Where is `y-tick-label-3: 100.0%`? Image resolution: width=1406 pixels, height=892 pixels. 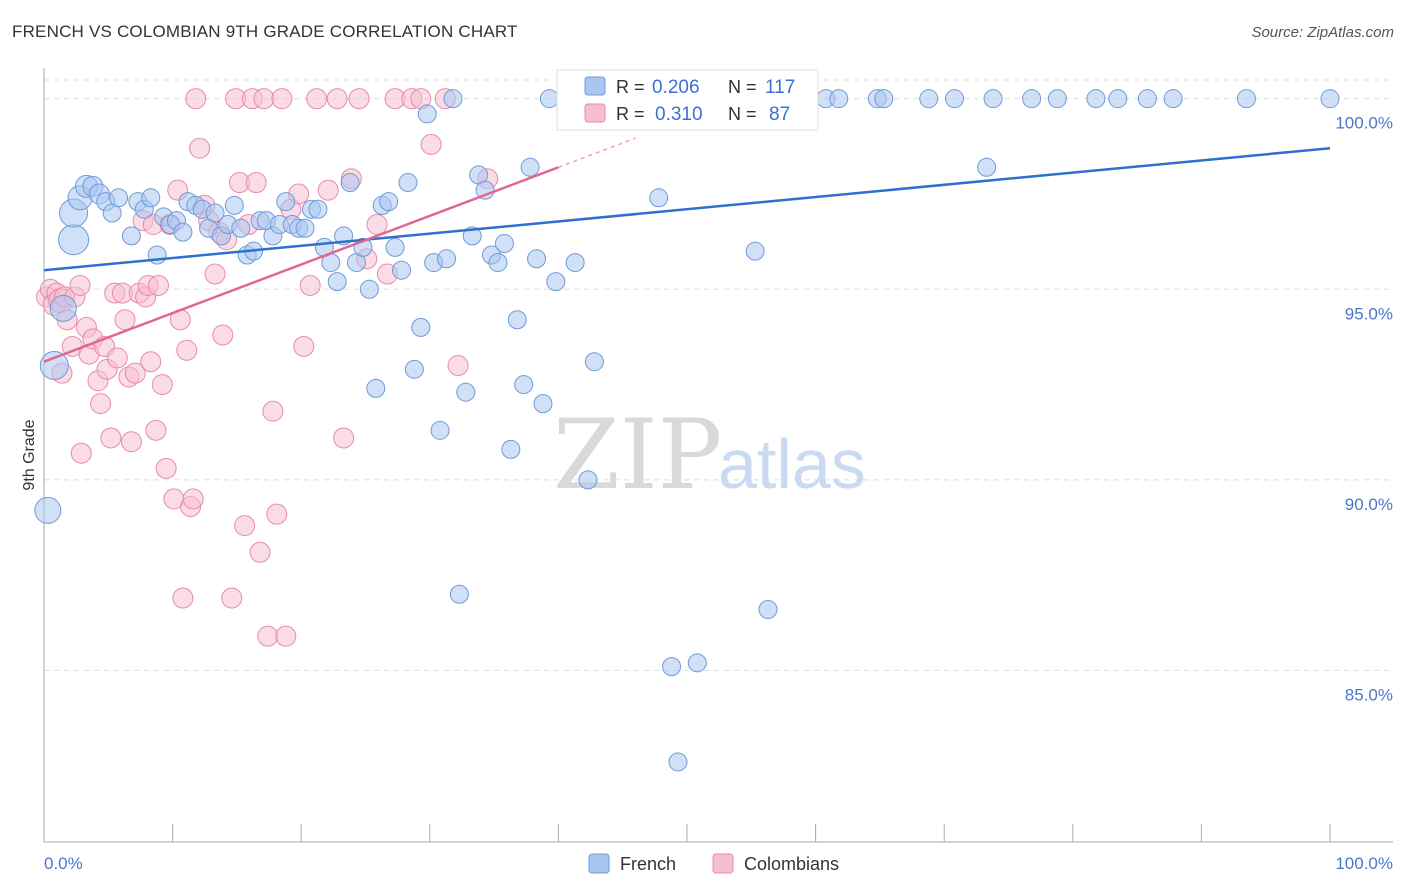 y-tick-label-3: 100.0% is located at coordinates (1364, 123).